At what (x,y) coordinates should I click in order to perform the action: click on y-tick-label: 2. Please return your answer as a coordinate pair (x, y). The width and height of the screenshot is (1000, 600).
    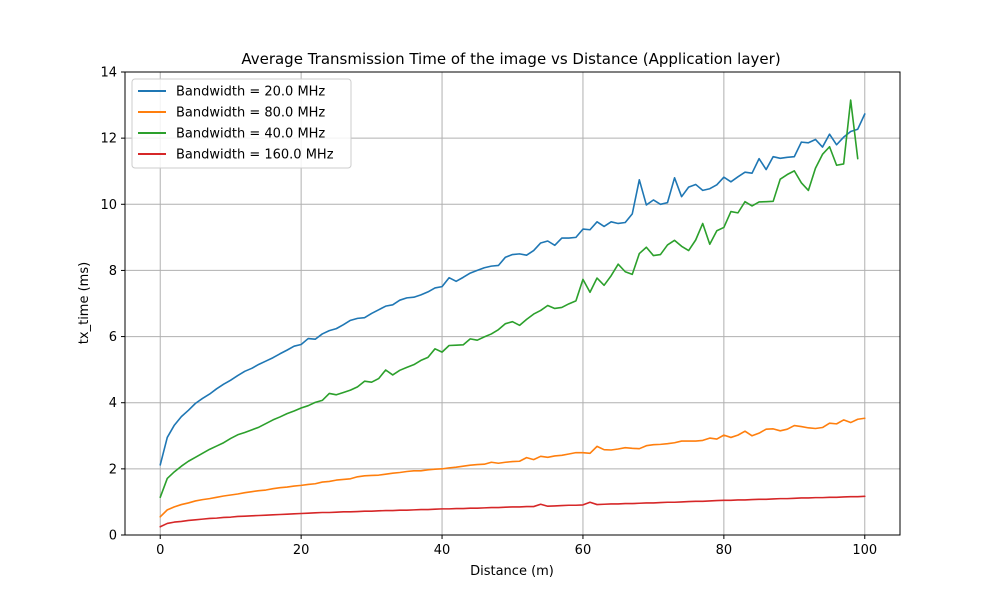
    Looking at the image, I should click on (113, 469).